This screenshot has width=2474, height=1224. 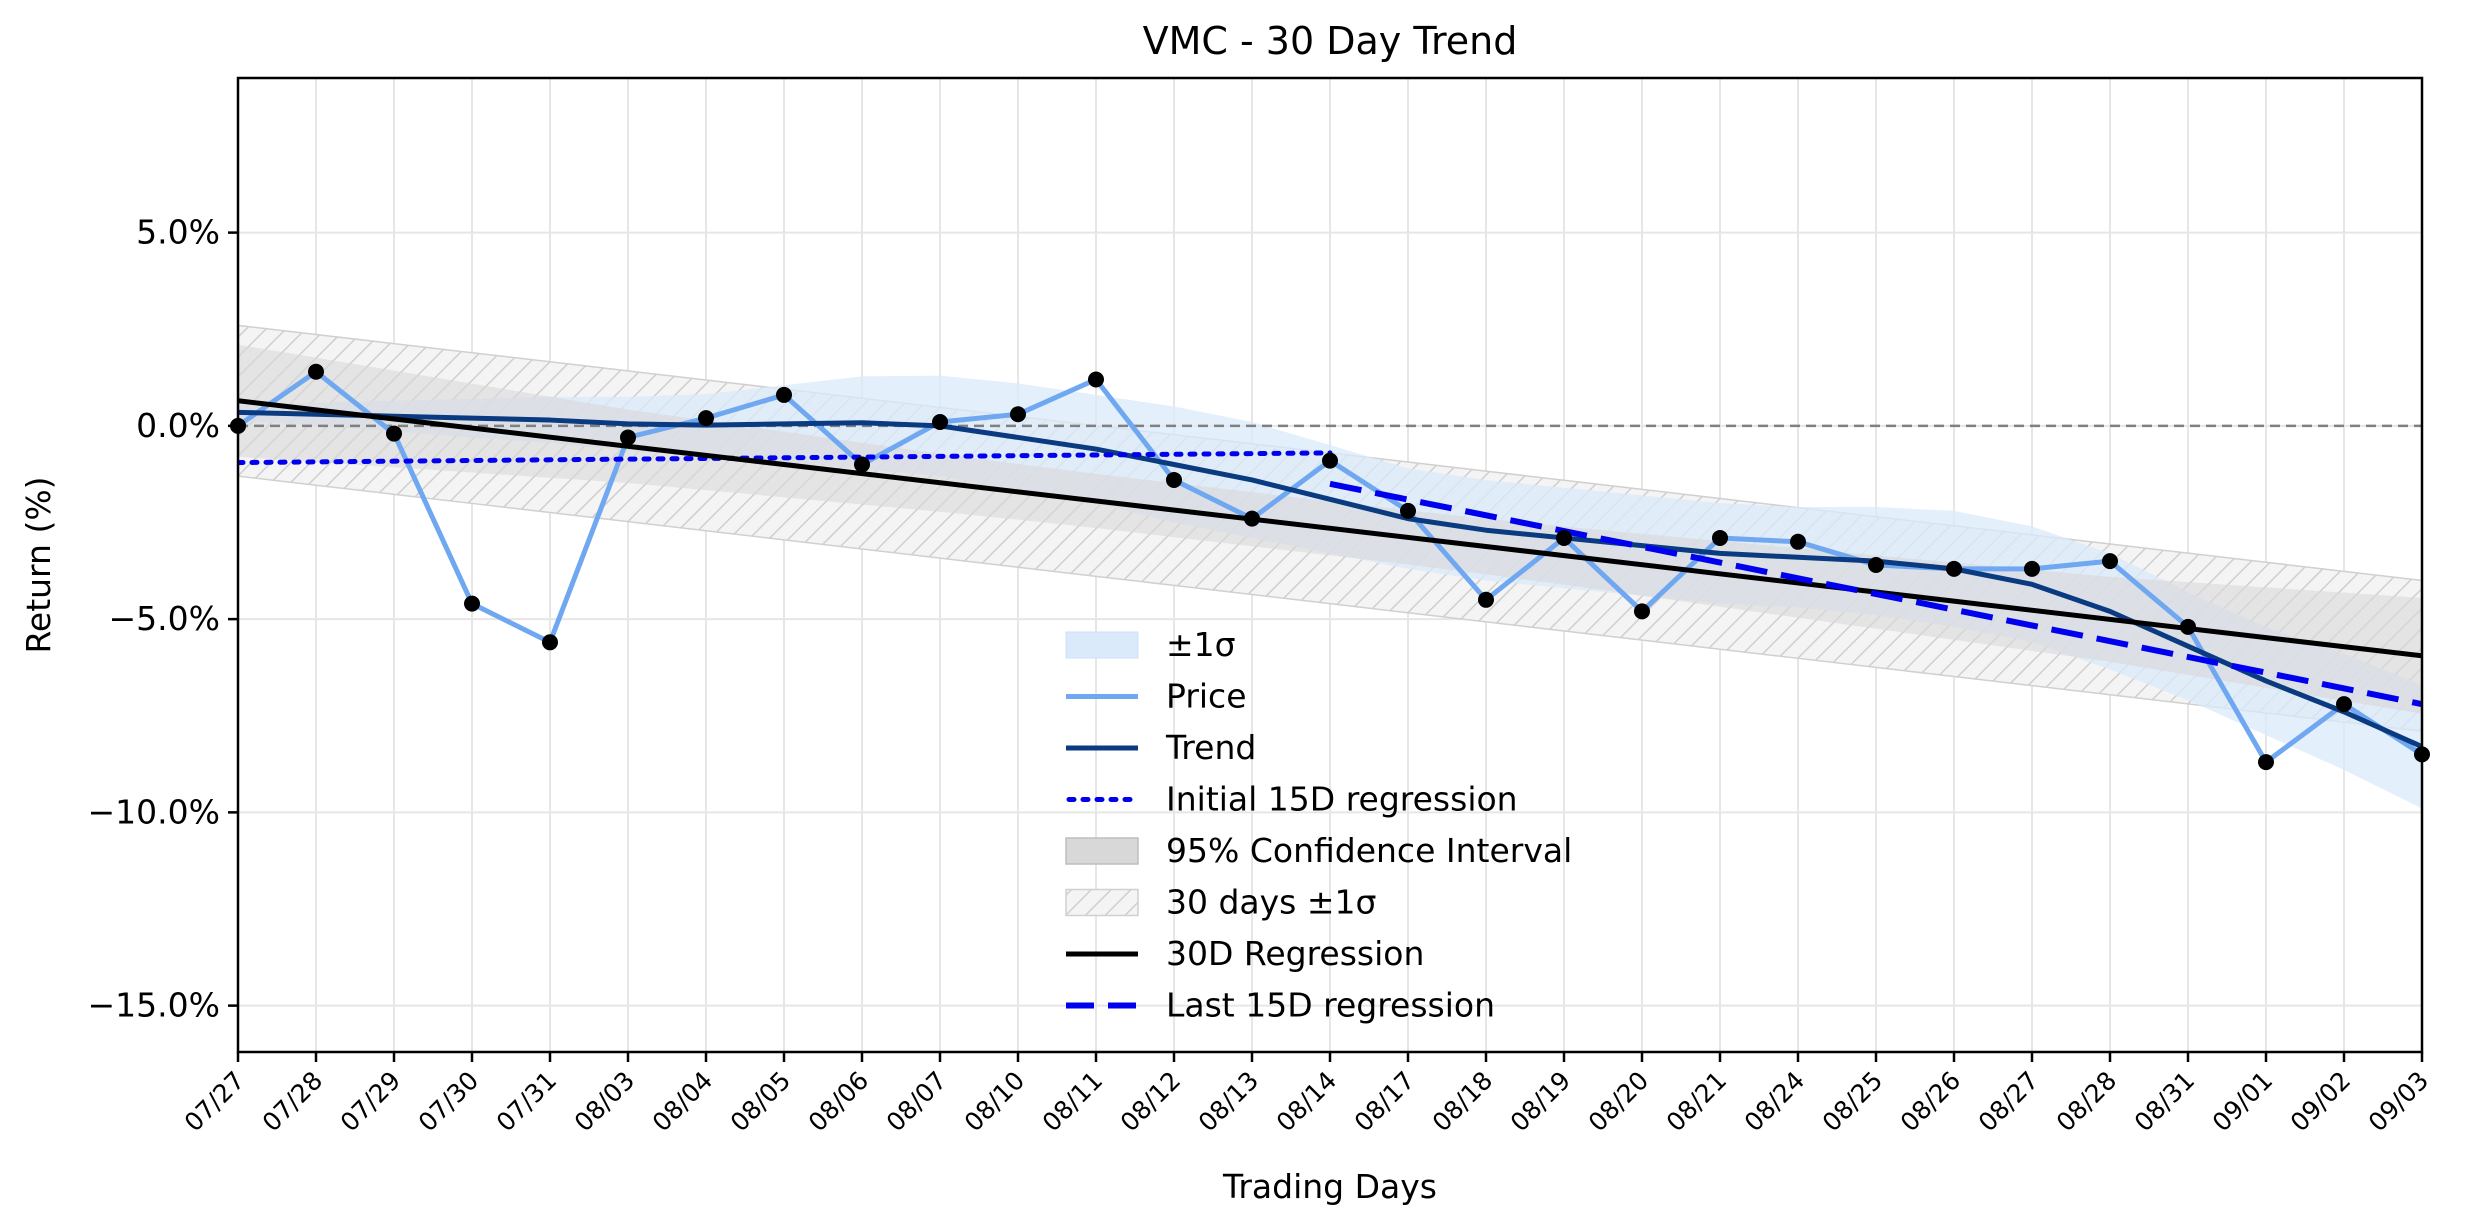 I want to click on legend-item: 30 days ±1σ, so click(x=1220, y=902).